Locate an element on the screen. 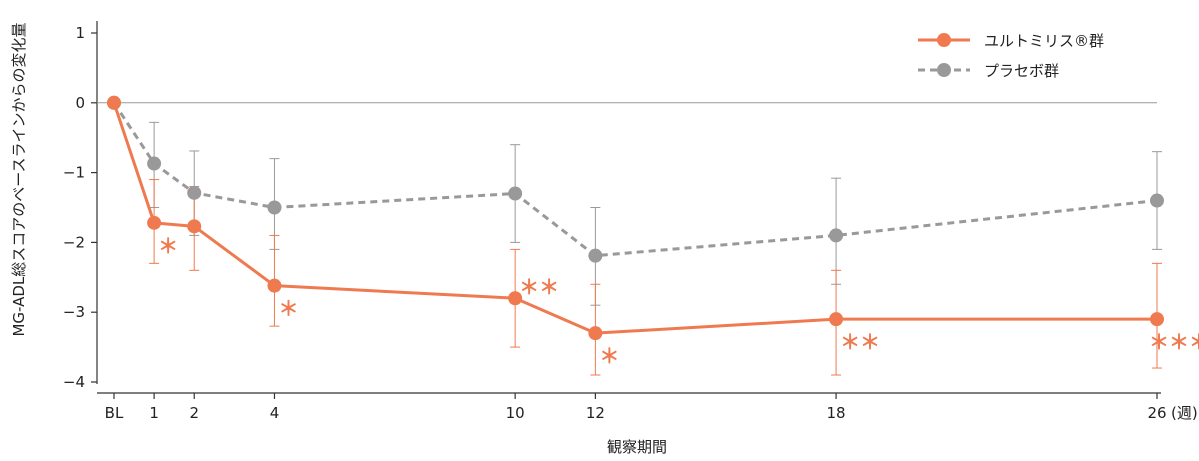 Image resolution: width=1199 pixels, height=461 pixels. x-tick-label: BL is located at coordinates (114, 413).